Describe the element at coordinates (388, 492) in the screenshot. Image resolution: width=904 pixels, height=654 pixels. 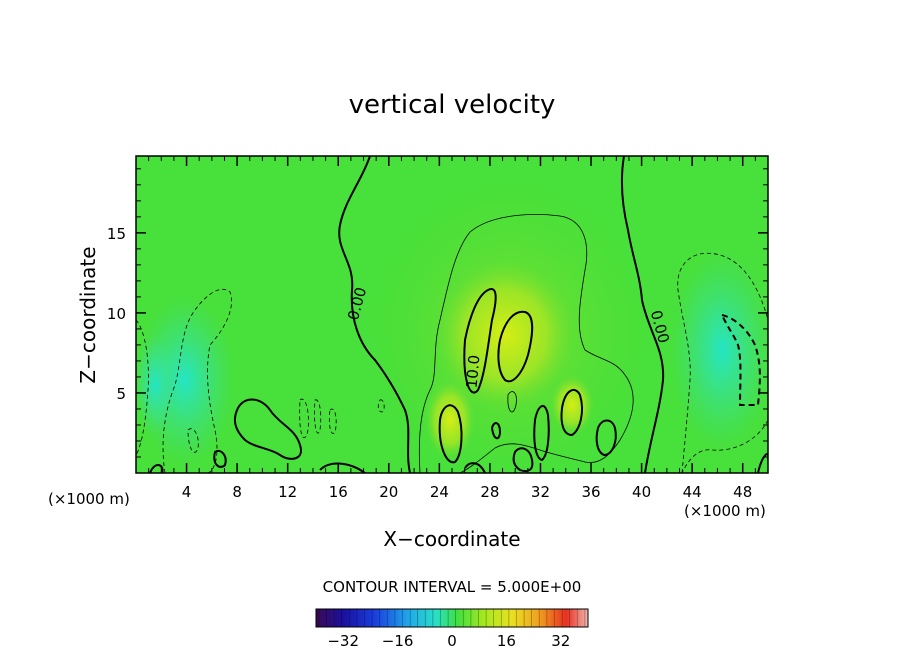
I see `x-tick-label: 20` at that location.